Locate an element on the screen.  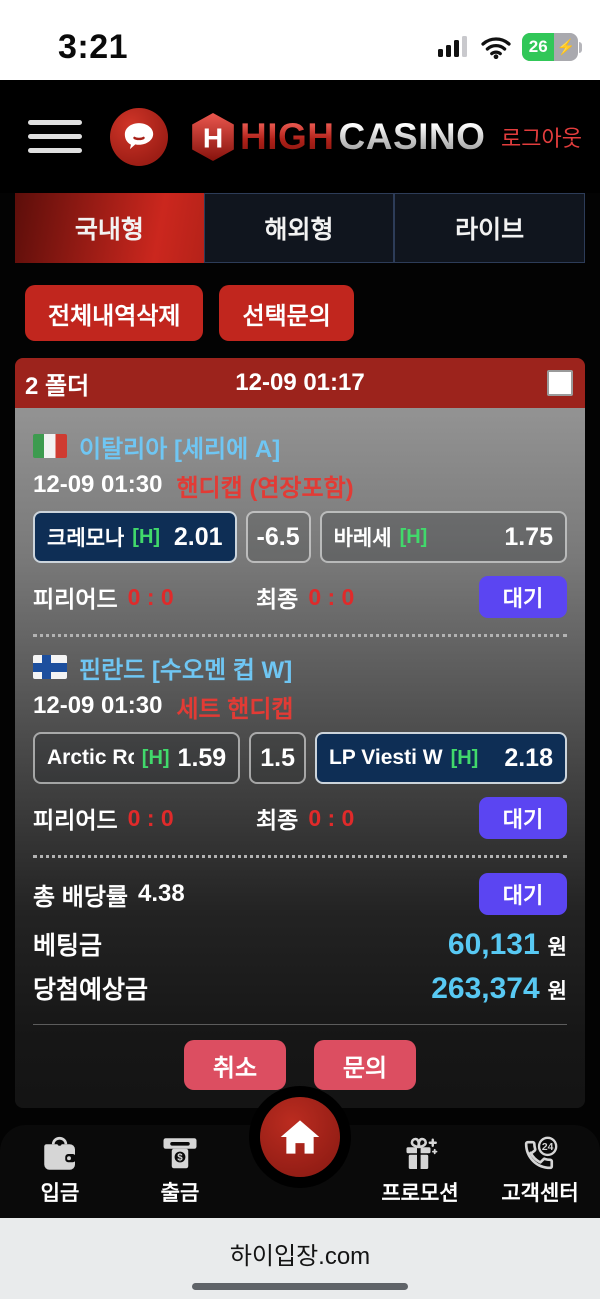
folder-count: 2 폴더 is located at coordinates (57, 386).